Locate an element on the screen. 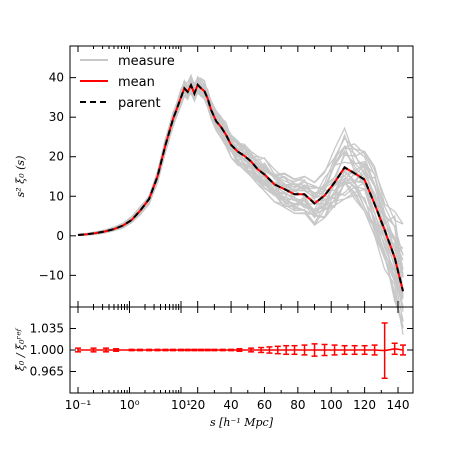 The image size is (463, 463). bottom-y-ticks: 1.035 1.000 0.965 is located at coordinates (221, 350).